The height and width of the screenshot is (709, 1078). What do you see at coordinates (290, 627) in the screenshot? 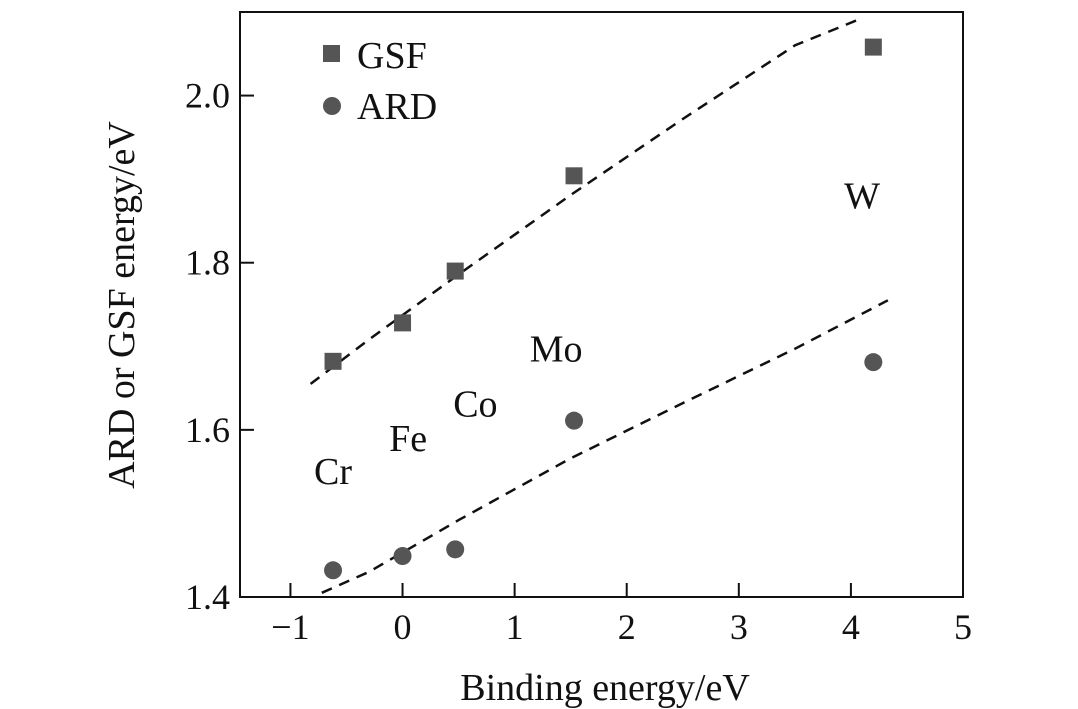
I see `x-tick-label: −1` at bounding box center [290, 627].